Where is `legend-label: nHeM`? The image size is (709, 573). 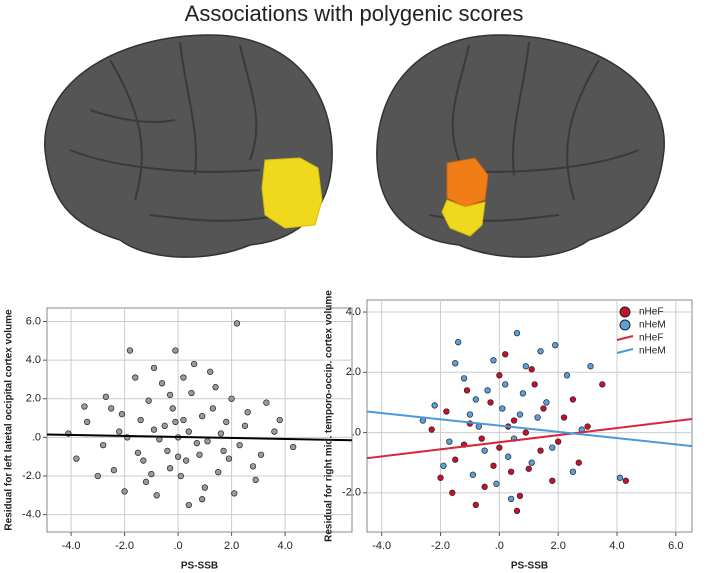
legend-label: nHeM is located at coordinates (652, 325).